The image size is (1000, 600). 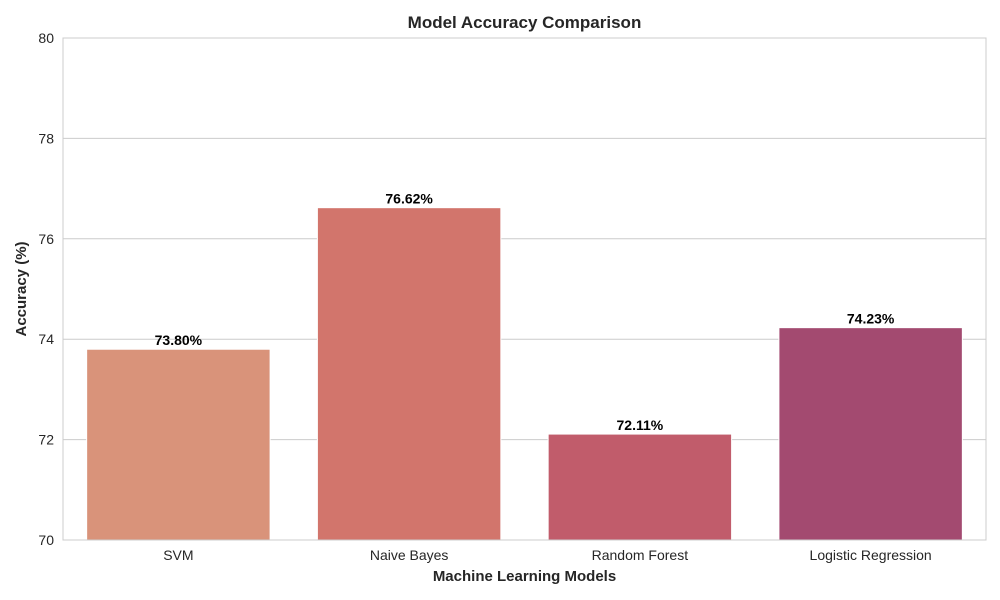 What do you see at coordinates (46, 540) in the screenshot?
I see `y-tick-label: 70` at bounding box center [46, 540].